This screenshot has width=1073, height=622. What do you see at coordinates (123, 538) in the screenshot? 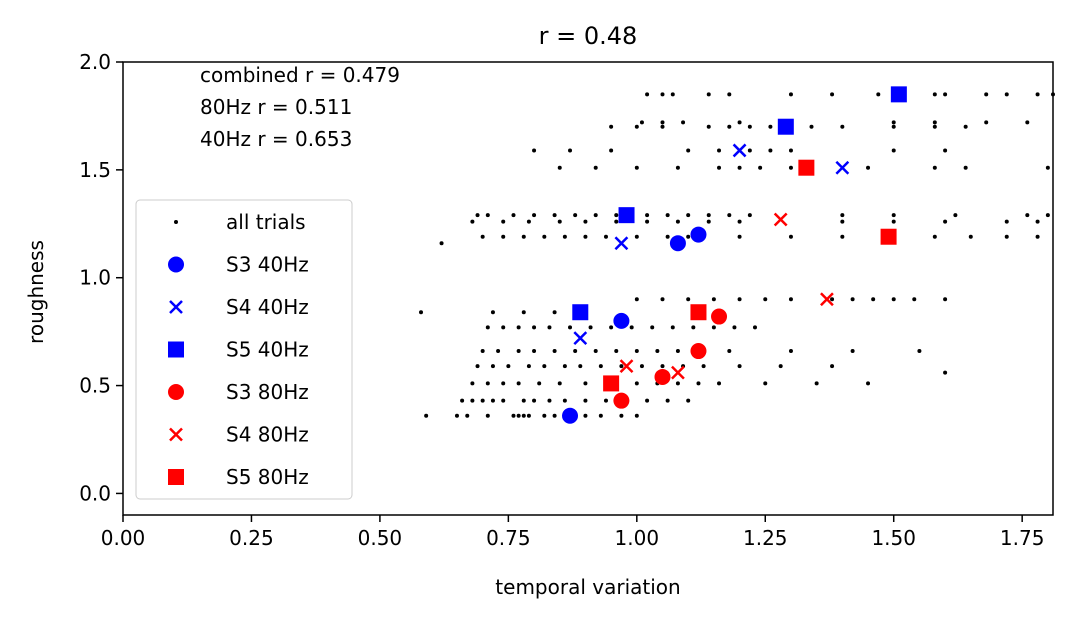
I see `x-tick-label: 0.00` at bounding box center [123, 538].